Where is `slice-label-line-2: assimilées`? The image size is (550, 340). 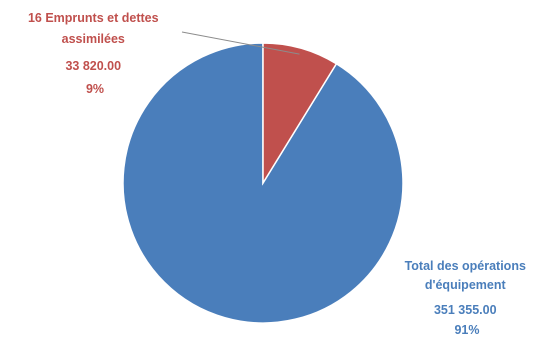
slice-label-line-2: assimilées is located at coordinates (93, 39).